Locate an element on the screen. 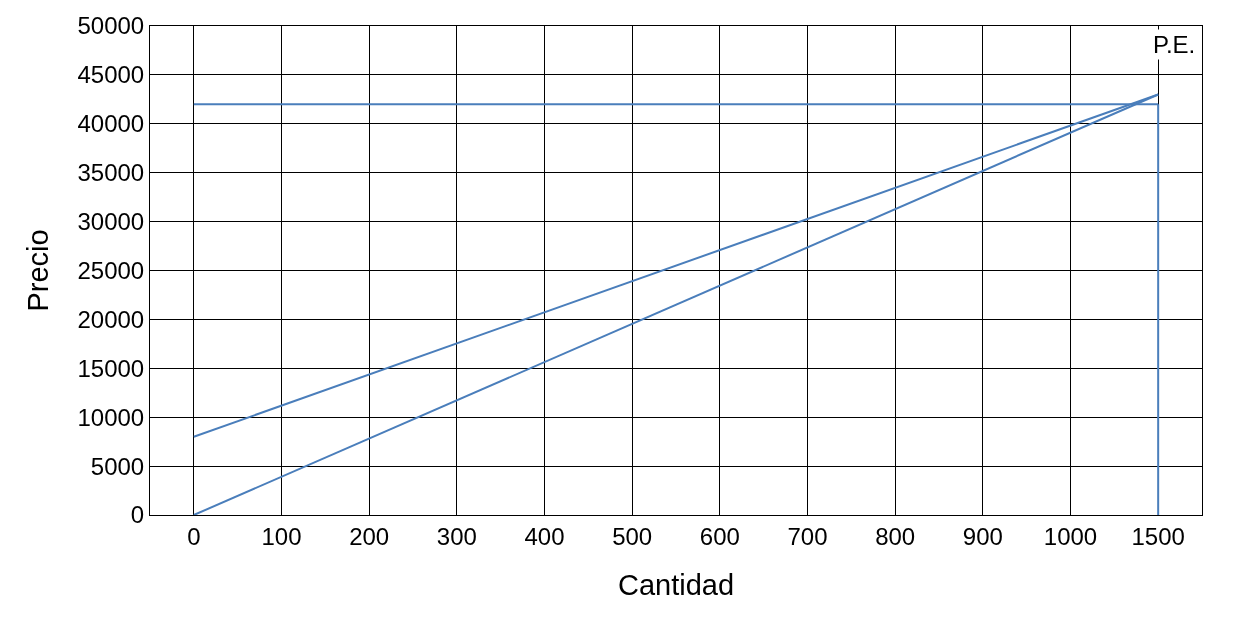  x-tick-label: 100 is located at coordinates (281, 536).